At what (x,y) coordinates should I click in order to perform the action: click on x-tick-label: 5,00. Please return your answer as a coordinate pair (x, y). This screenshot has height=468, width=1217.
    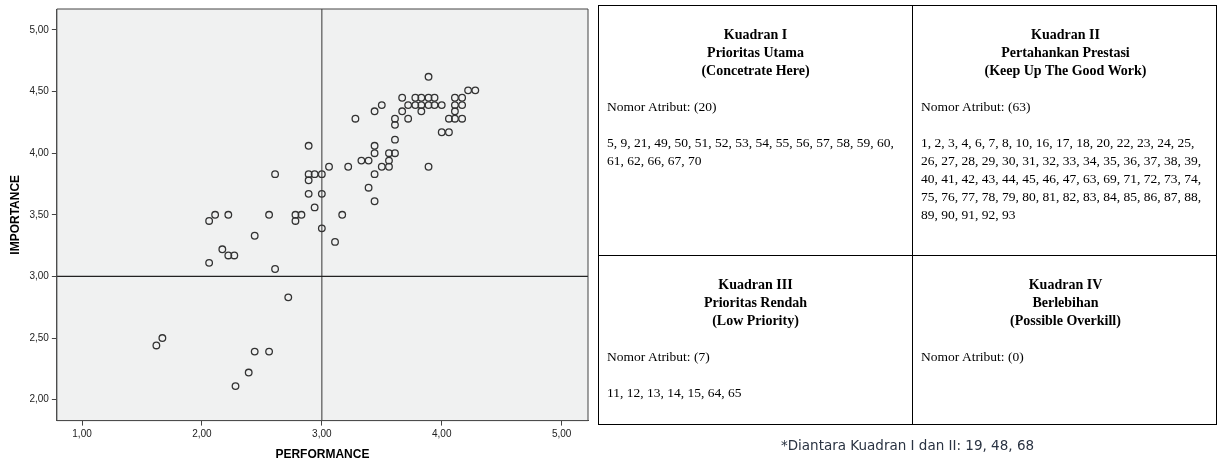
    Looking at the image, I should click on (561, 434).